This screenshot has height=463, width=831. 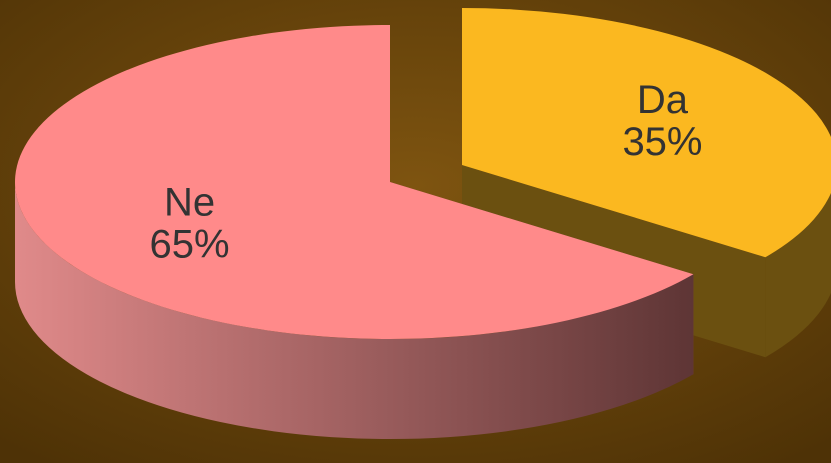 What do you see at coordinates (798, 275) in the screenshot?
I see `slice-side` at bounding box center [798, 275].